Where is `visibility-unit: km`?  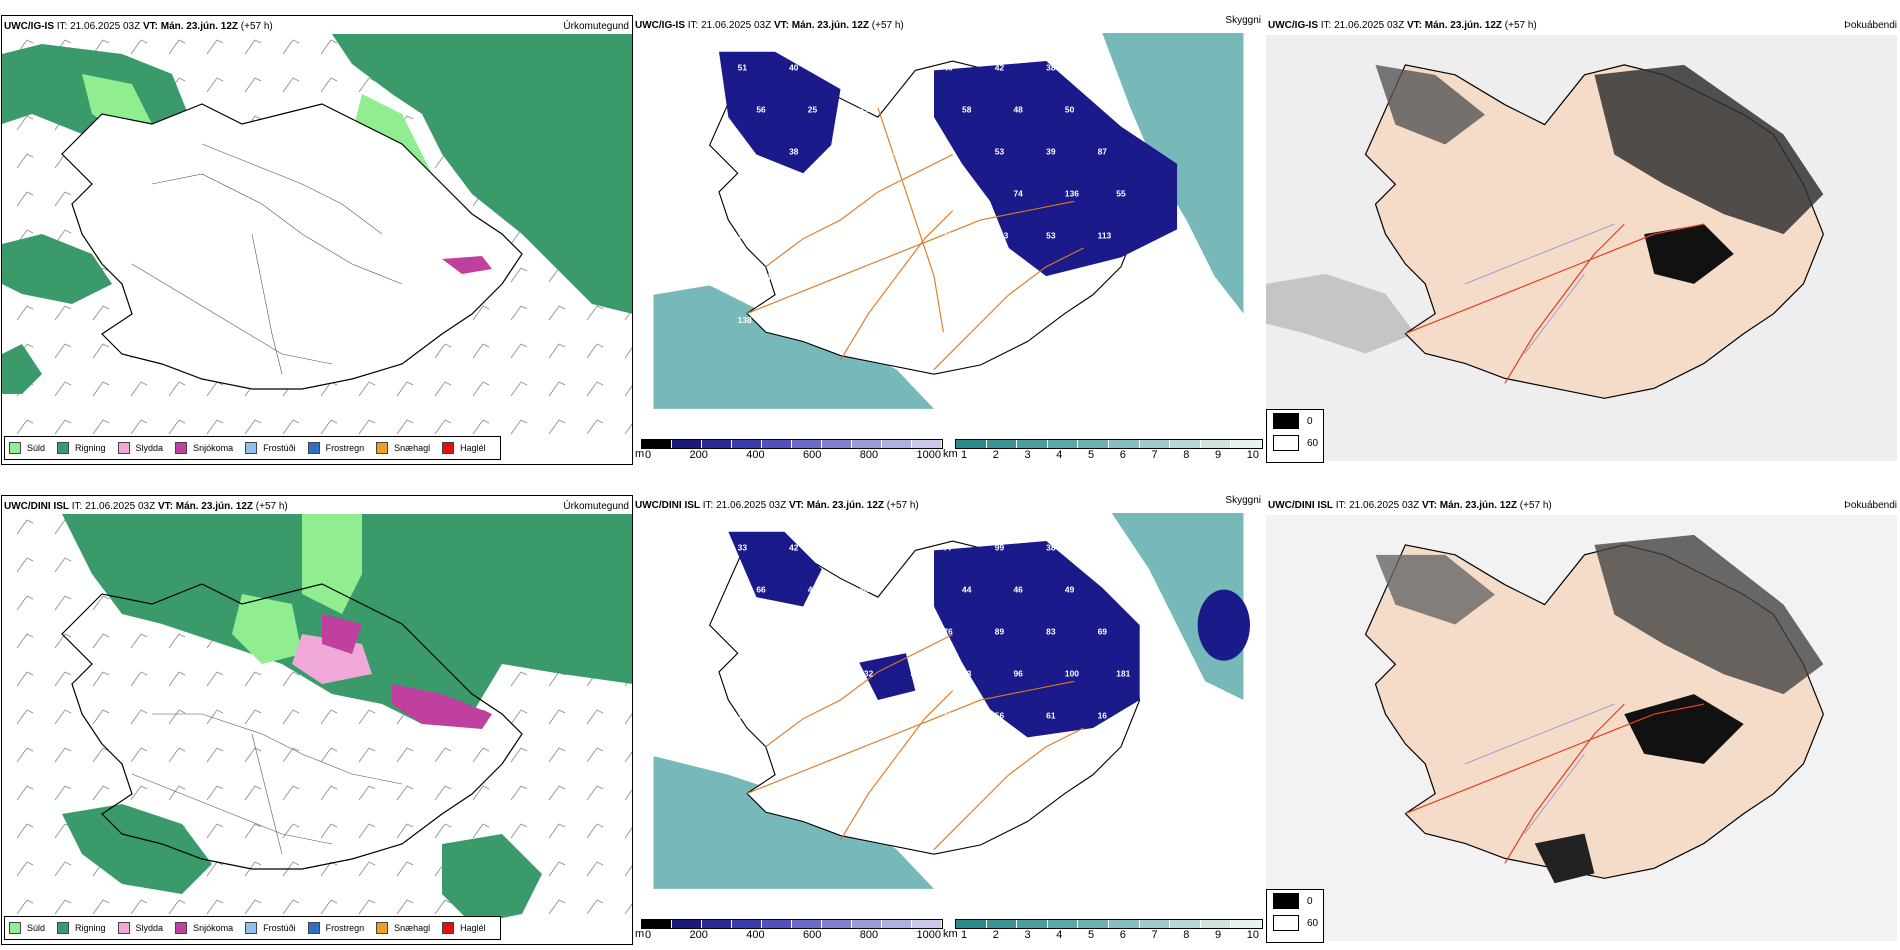 visibility-unit: km is located at coordinates (950, 934).